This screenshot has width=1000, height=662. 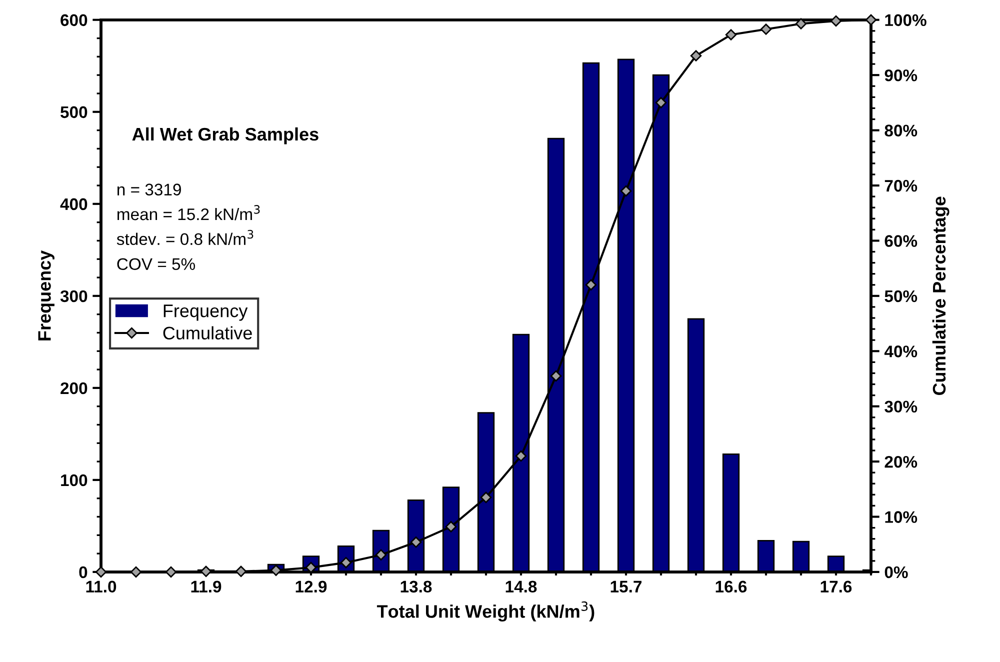 I want to click on y-axis-title: Frequency, so click(x=46, y=295).